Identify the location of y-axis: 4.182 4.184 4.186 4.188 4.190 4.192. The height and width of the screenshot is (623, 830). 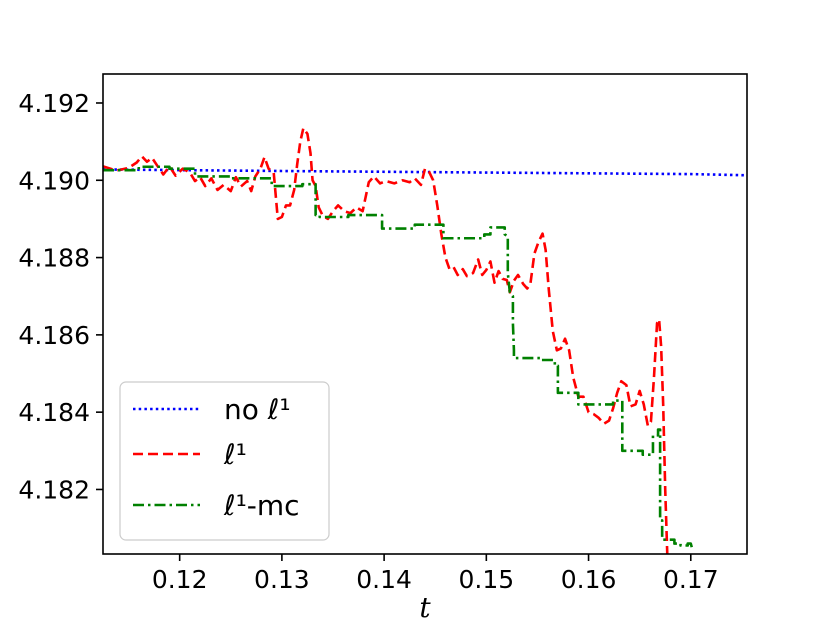
(60, 296).